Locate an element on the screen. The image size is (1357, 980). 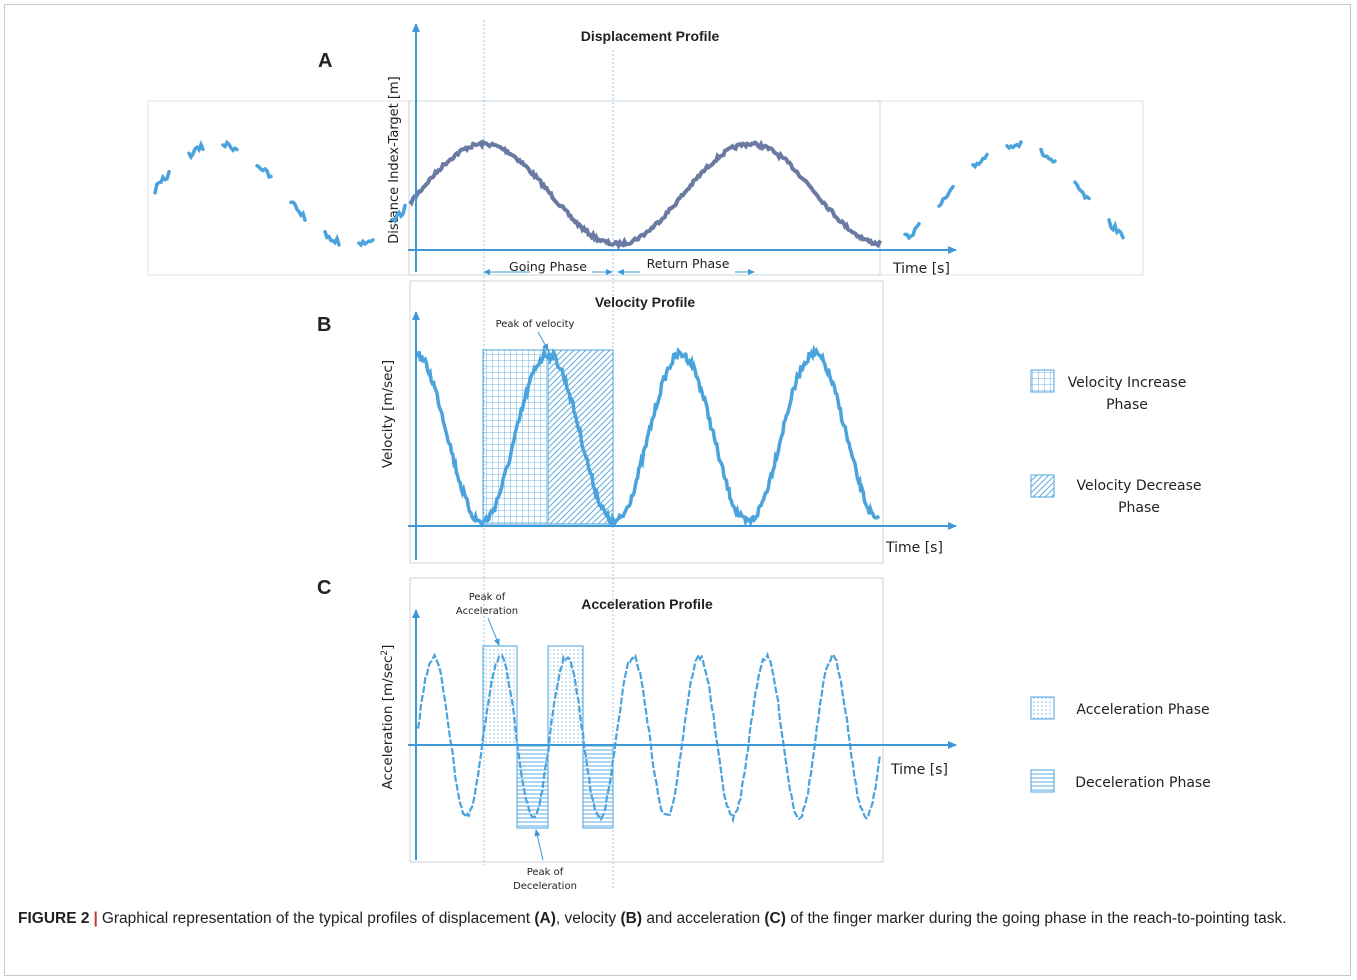
panel-b-letter: B is located at coordinates (324, 325).